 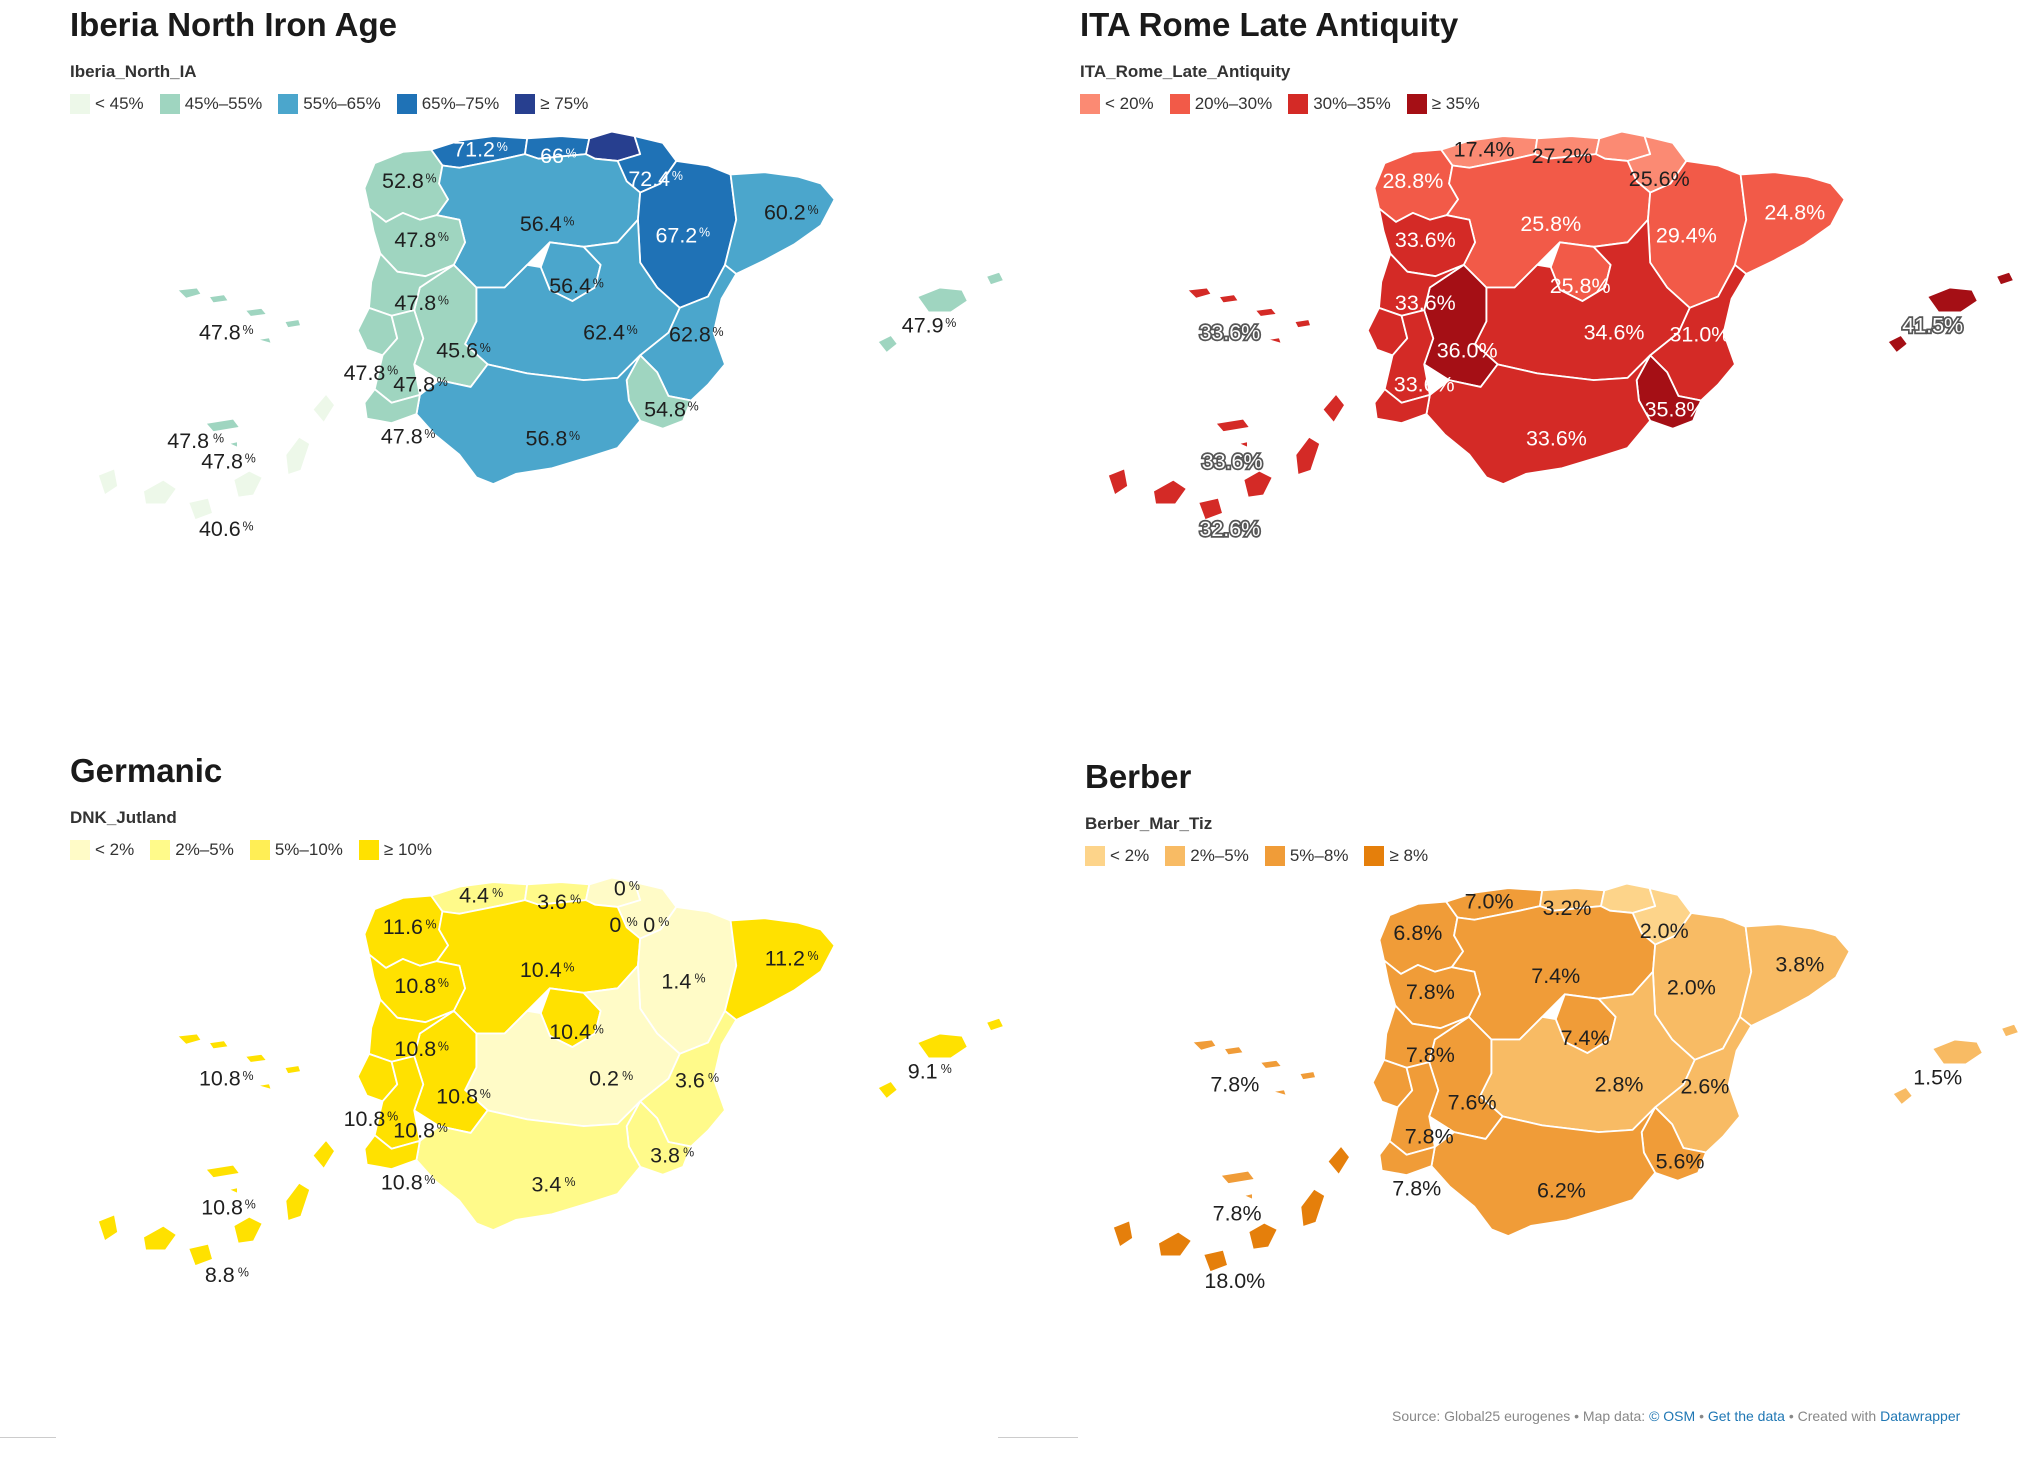 What do you see at coordinates (146, 770) in the screenshot?
I see `panel-title: Germanic` at bounding box center [146, 770].